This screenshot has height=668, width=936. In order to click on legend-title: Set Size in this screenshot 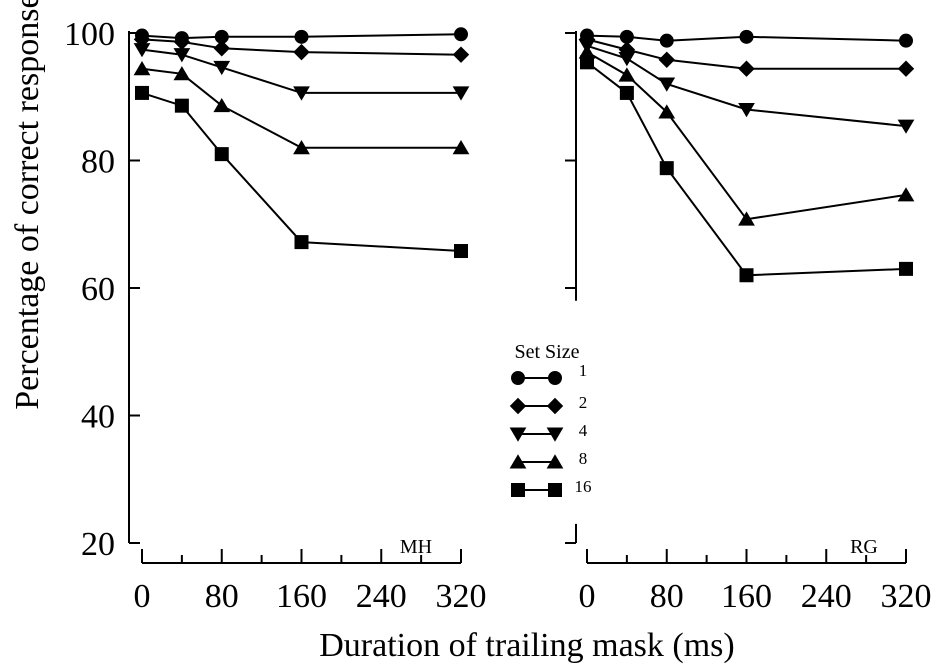, I will do `click(547, 352)`.